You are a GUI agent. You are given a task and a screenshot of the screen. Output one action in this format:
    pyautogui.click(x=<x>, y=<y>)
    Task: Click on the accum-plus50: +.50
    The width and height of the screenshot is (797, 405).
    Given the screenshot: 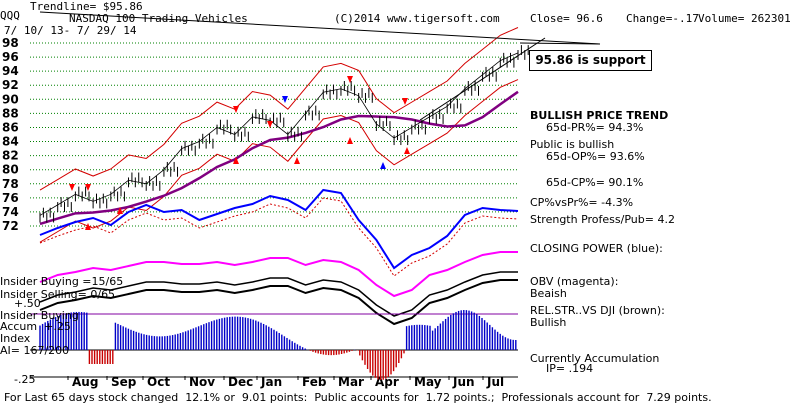 What is the action you would take?
    pyautogui.click(x=27, y=303)
    